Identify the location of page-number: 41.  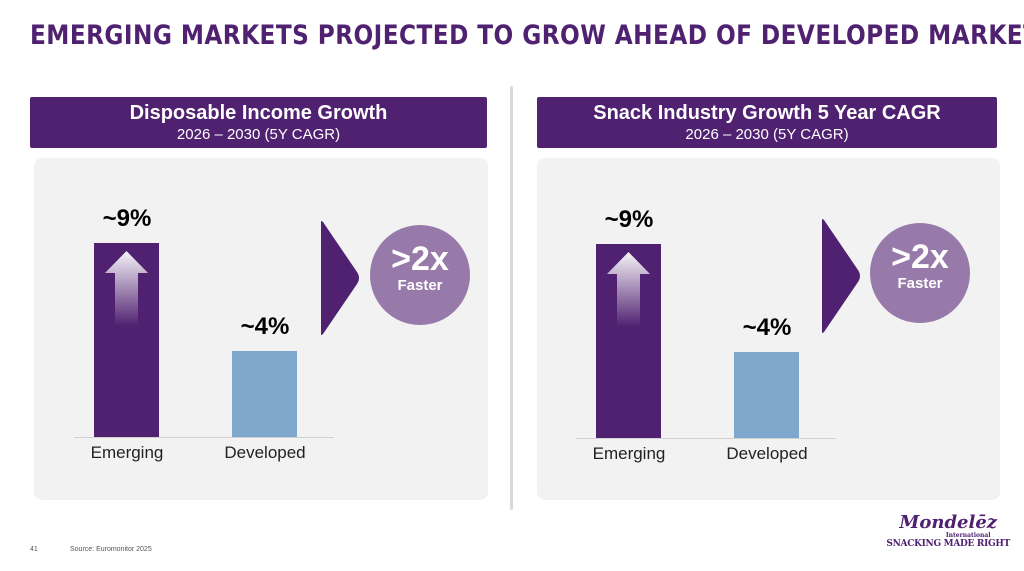
(34, 549).